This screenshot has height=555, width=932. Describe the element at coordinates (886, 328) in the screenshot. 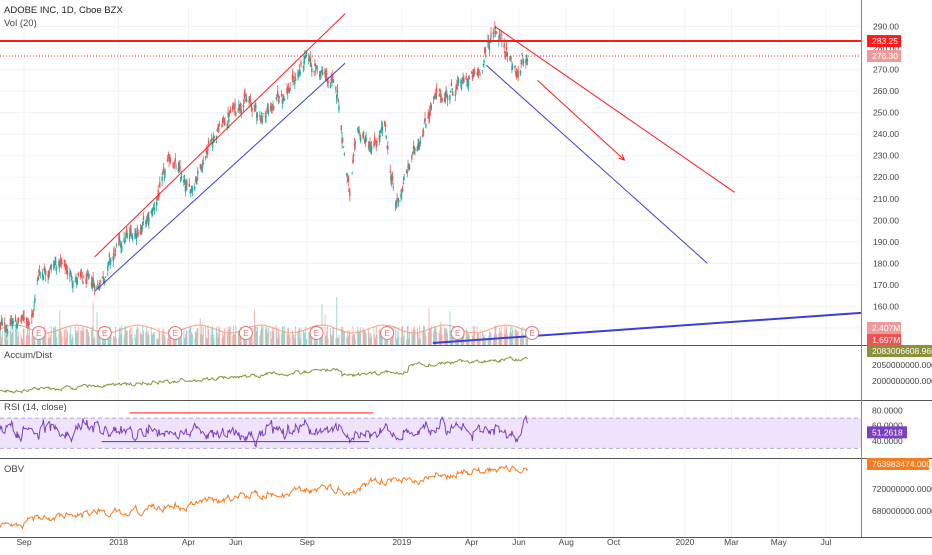

I see `volume-badge-1: 2.407M` at that location.